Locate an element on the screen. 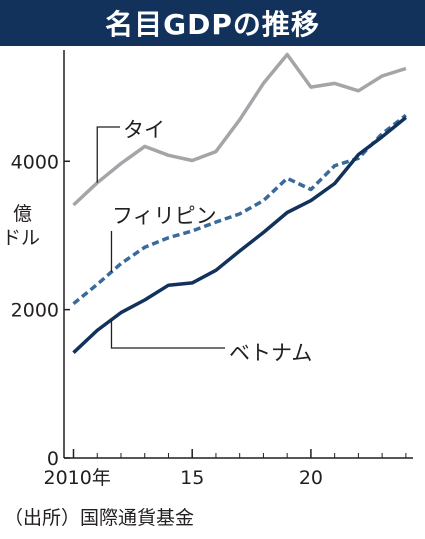 This screenshot has width=425, height=539. series-leader-タイ is located at coordinates (108, 154).